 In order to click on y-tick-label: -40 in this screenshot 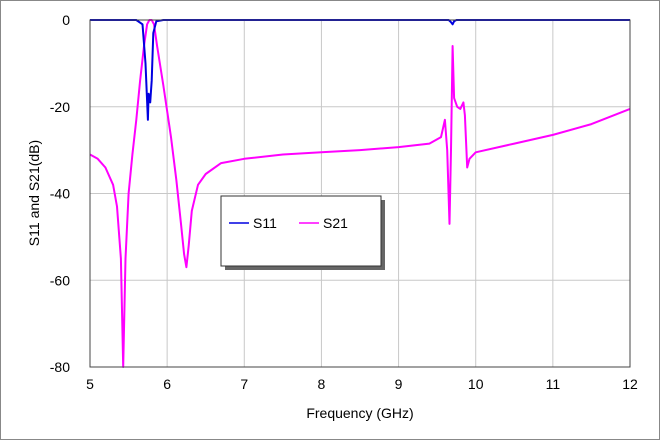, I will do `click(60, 194)`.